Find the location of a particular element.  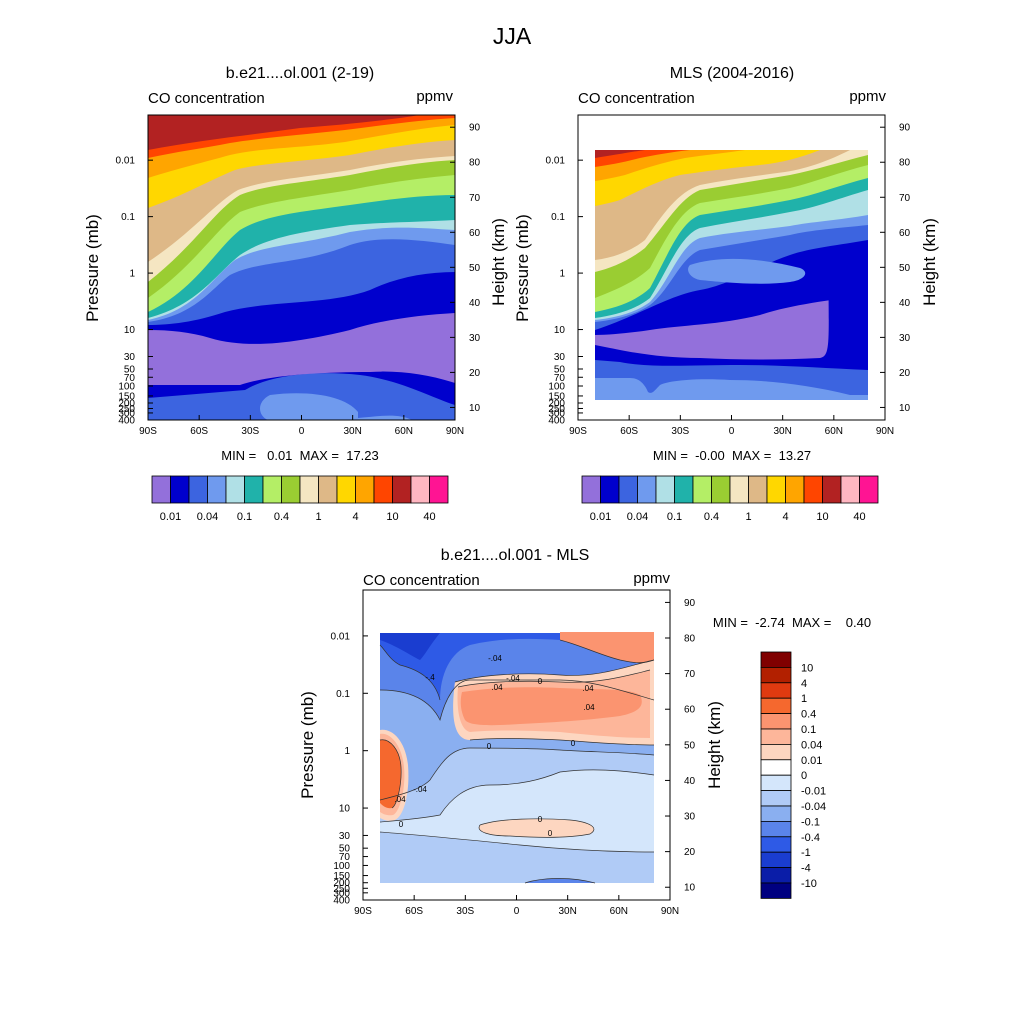

plot-area is located at coordinates (301, 267).